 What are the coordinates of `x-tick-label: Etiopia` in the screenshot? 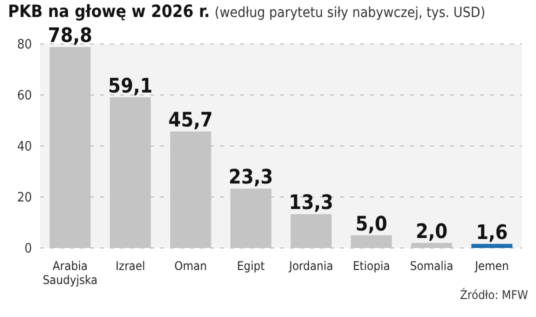 It's located at (371, 266).